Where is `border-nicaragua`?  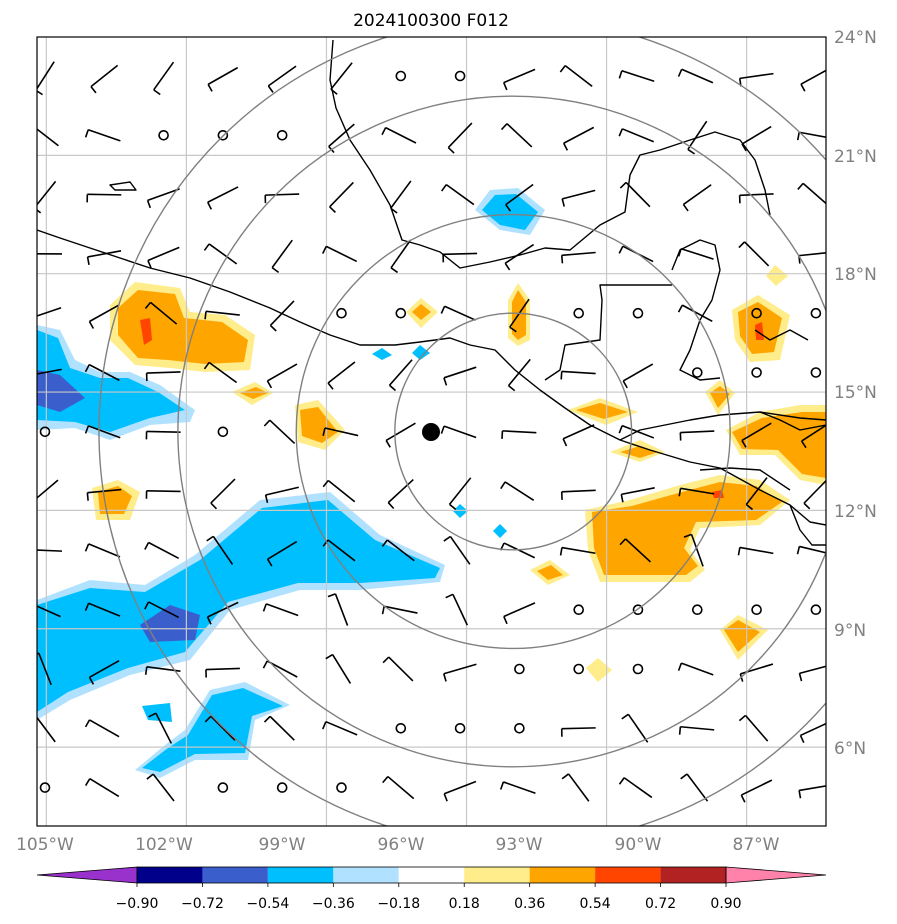 border-nicaragua is located at coordinates (745, 479).